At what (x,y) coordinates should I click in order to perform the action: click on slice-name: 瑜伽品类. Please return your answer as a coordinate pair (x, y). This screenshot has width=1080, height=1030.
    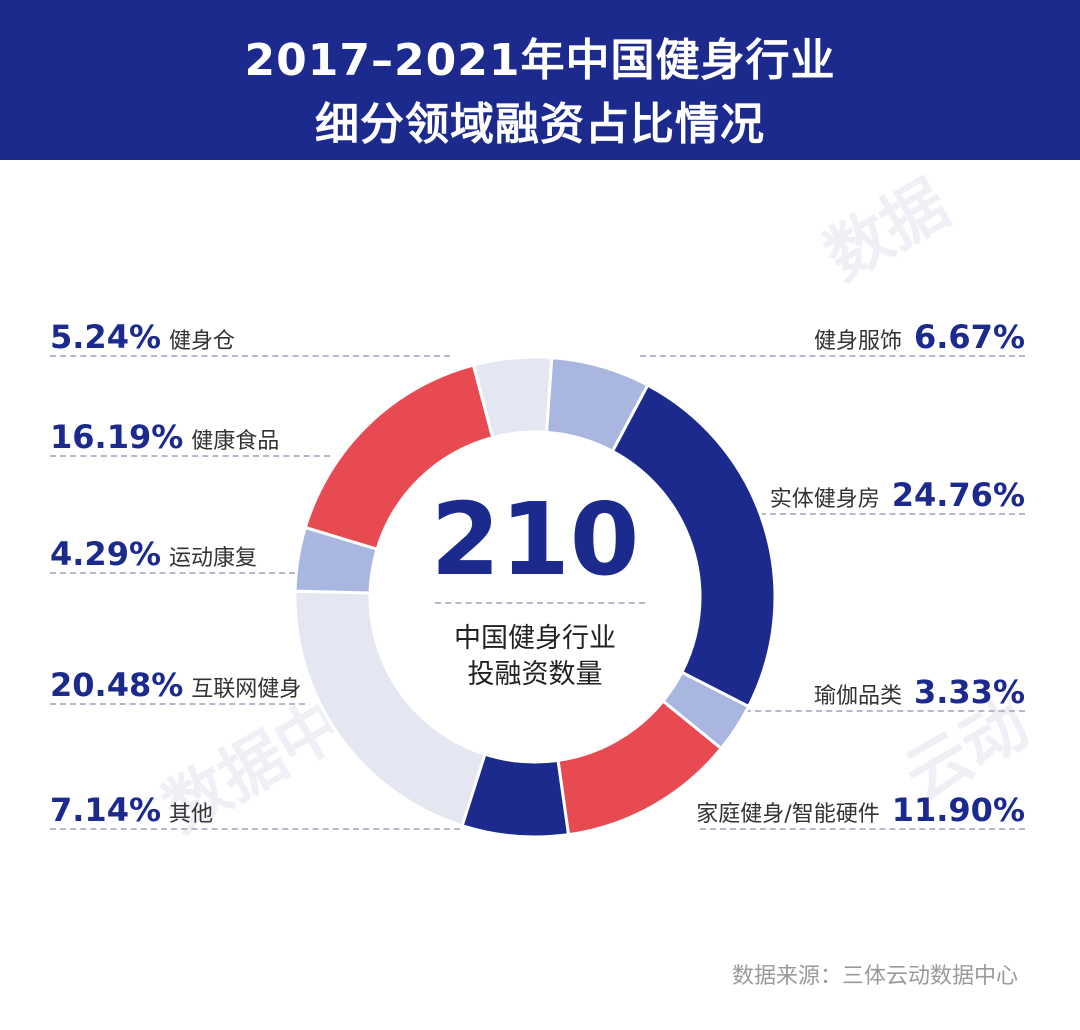
    Looking at the image, I should click on (857, 696).